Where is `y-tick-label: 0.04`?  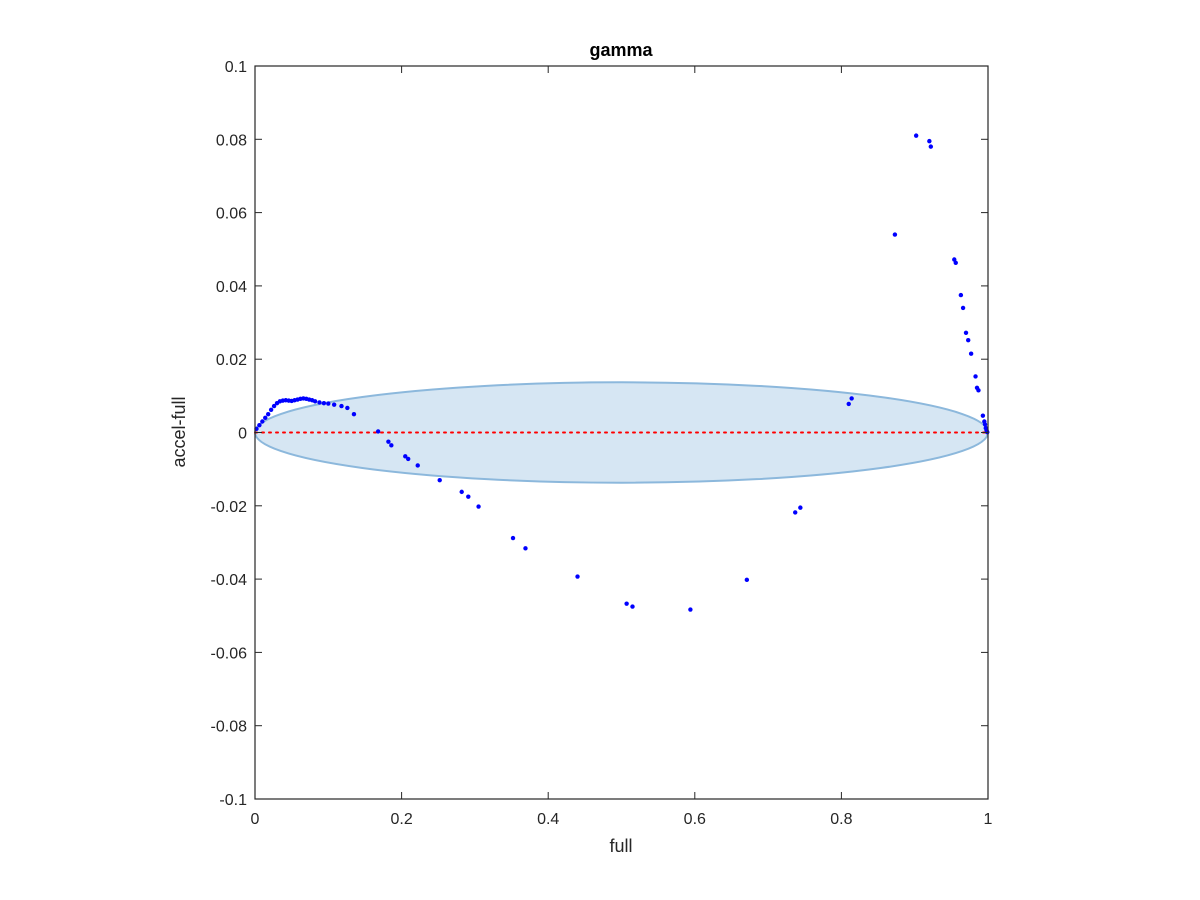 y-tick-label: 0.04 is located at coordinates (231, 287).